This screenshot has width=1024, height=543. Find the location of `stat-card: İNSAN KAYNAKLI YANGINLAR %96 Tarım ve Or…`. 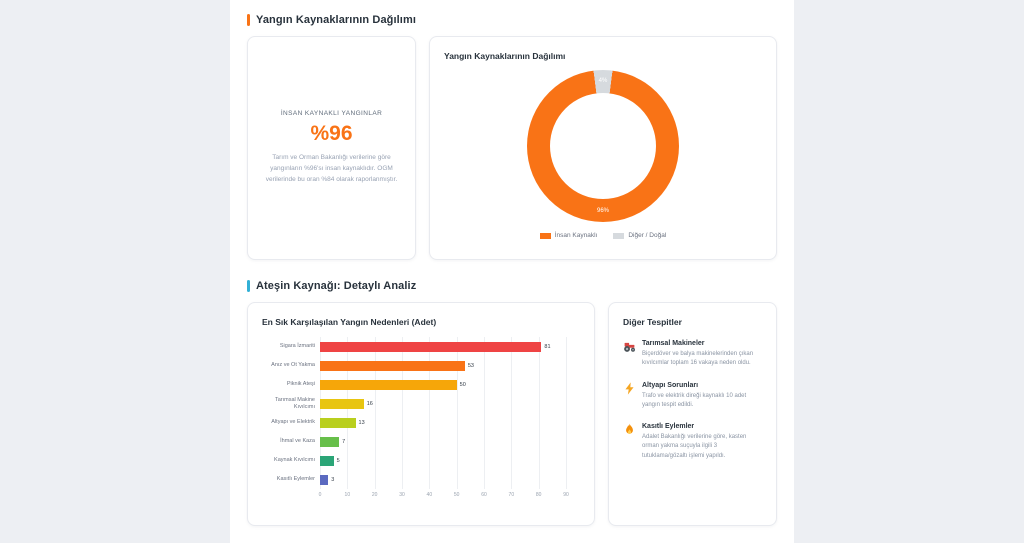

stat-card: İNSAN KAYNAKLI YANGINLAR %96 Tarım ve Or… is located at coordinates (331, 148).